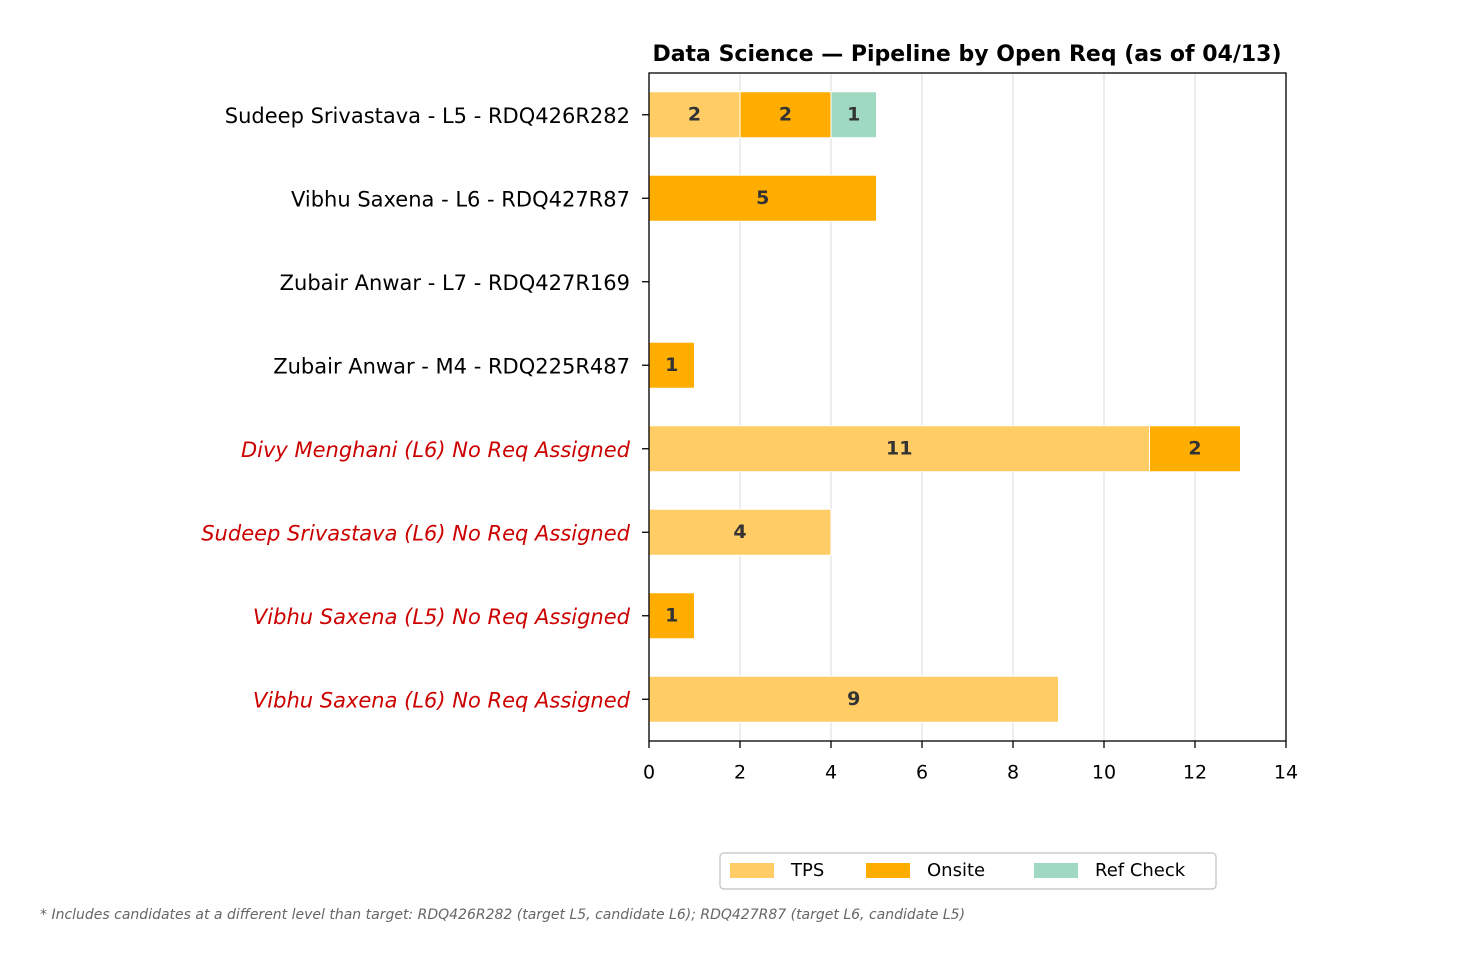  I want to click on x-tick-label: 2, so click(740, 773).